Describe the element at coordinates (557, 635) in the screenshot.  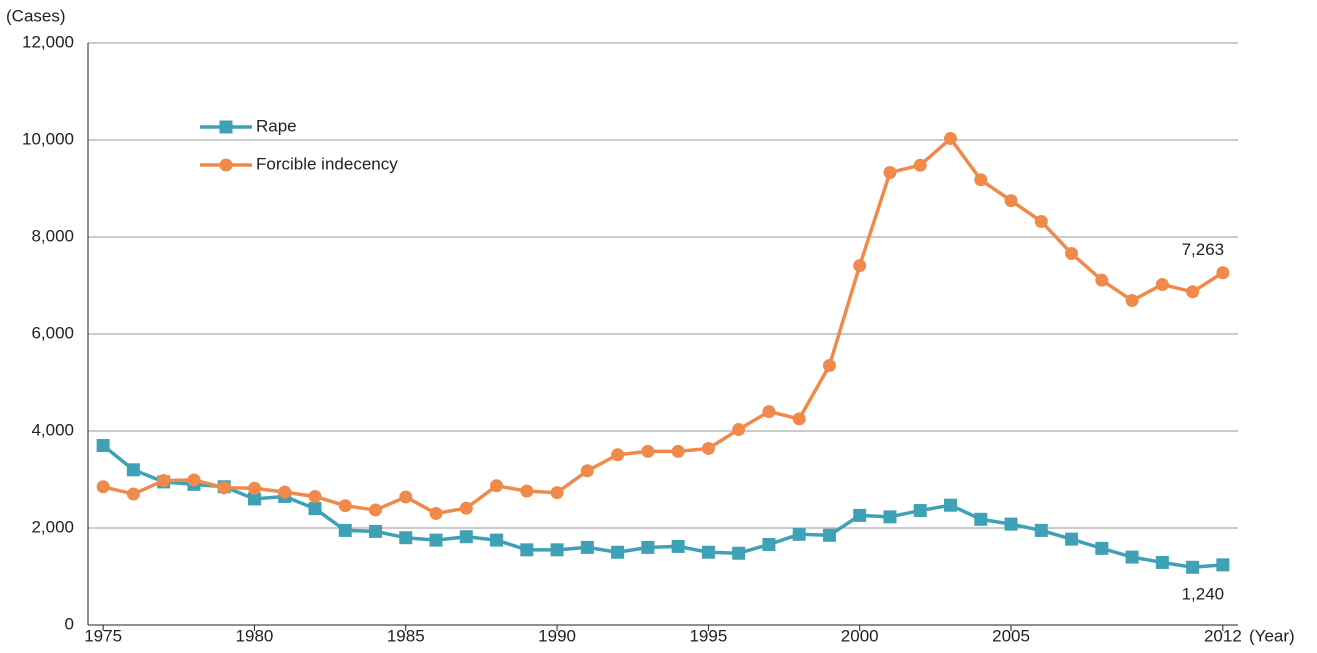
I see `x-tick-label: 1990` at that location.